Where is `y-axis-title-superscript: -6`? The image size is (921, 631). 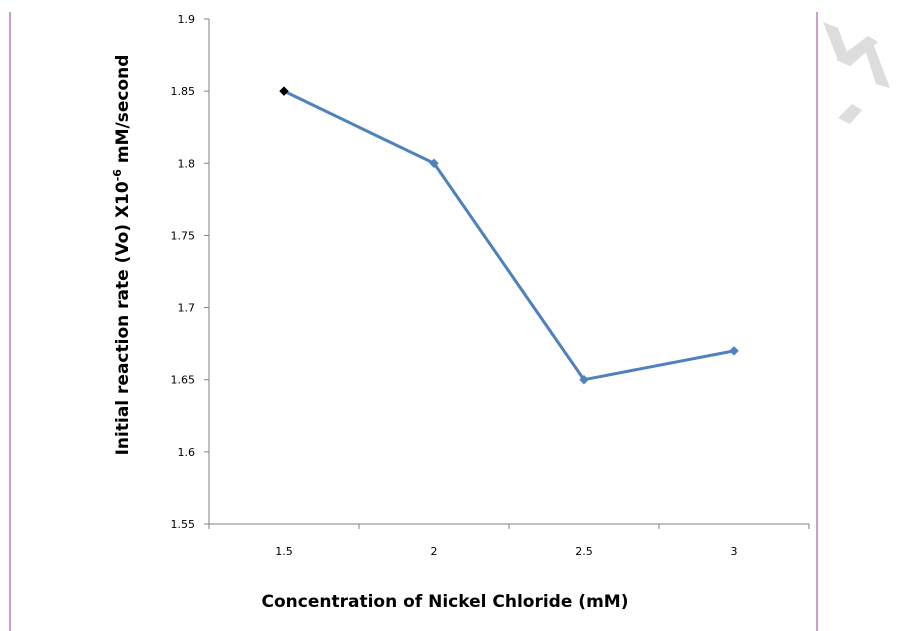
y-axis-title-superscript: -6 is located at coordinates (117, 175).